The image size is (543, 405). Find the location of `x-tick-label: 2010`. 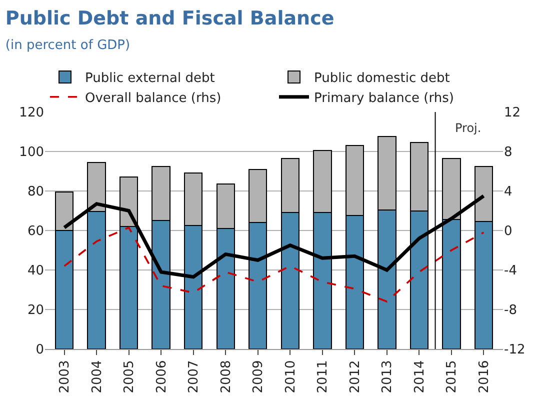

x-tick-label: 2010 is located at coordinates (290, 377).